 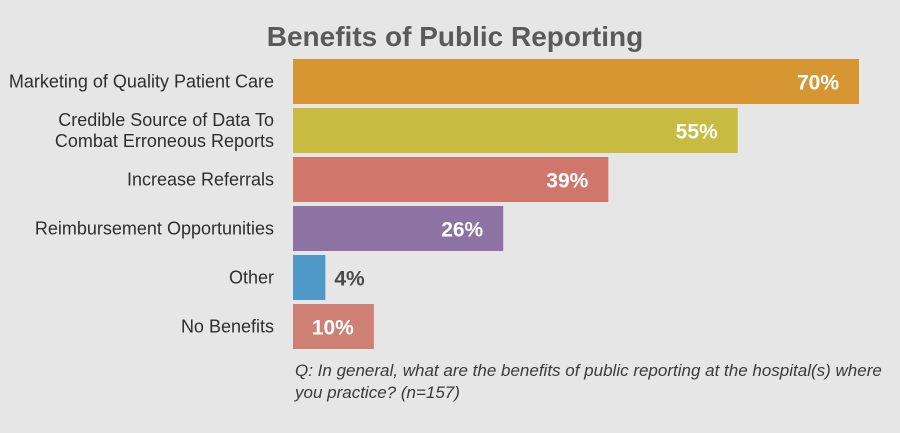 What do you see at coordinates (200, 180) in the screenshot?
I see `category-label-2: Increase Referrals` at bounding box center [200, 180].